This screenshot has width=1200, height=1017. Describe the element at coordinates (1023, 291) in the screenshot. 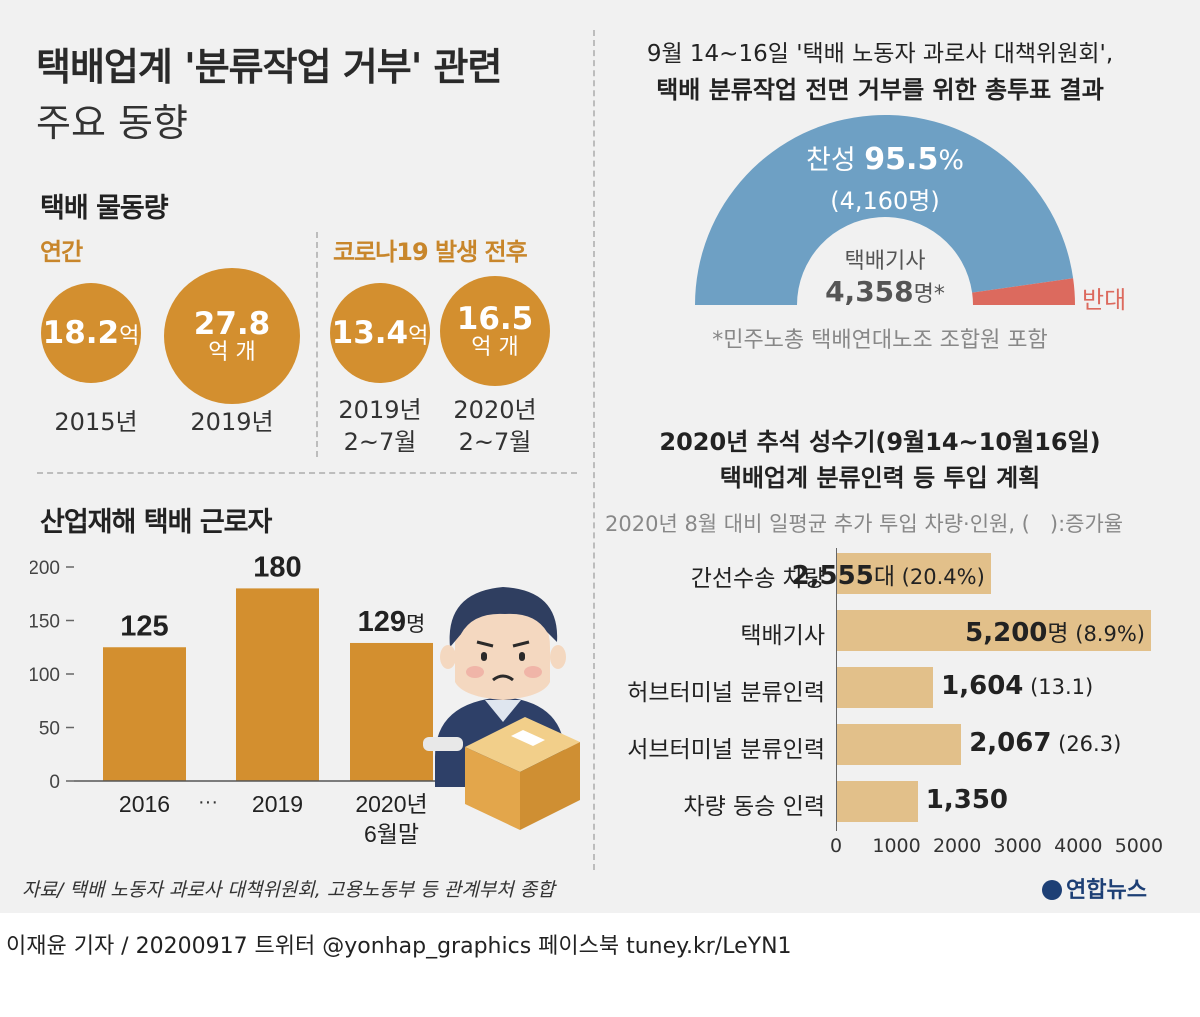

I see `oppose-segment` at that location.